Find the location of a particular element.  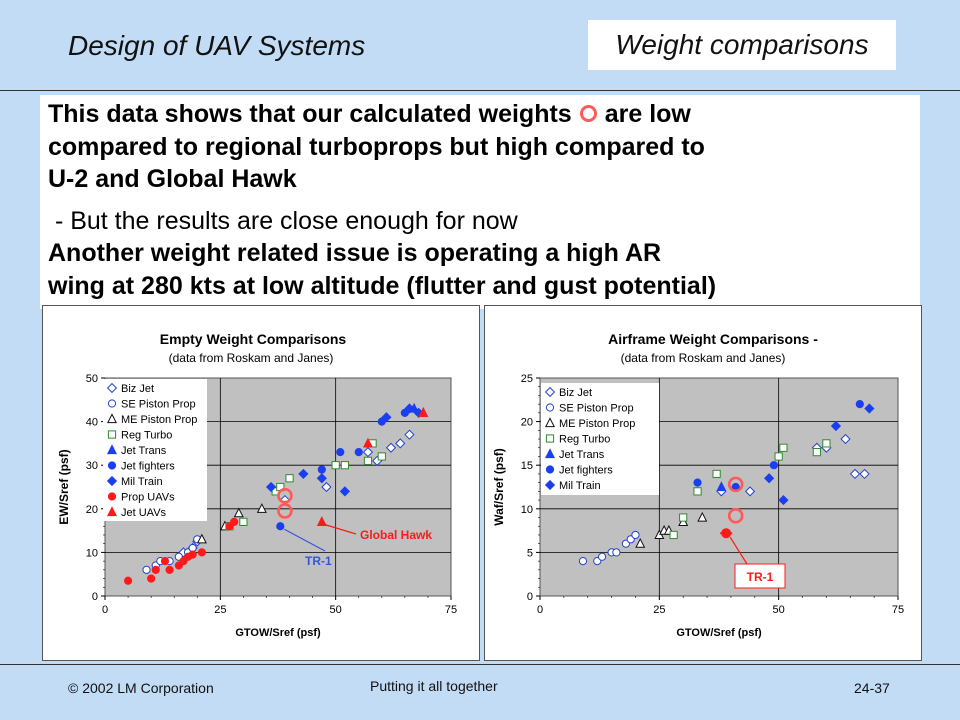

x-tick-label: 25 is located at coordinates (659, 610).